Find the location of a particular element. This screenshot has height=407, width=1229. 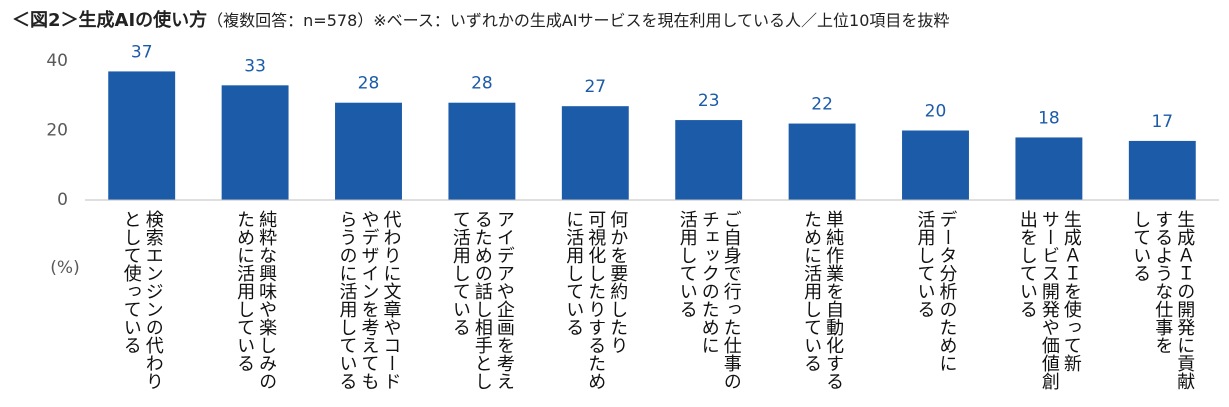

chart-title: ＜図2＞生成AIの使い方 is located at coordinates (110, 20).